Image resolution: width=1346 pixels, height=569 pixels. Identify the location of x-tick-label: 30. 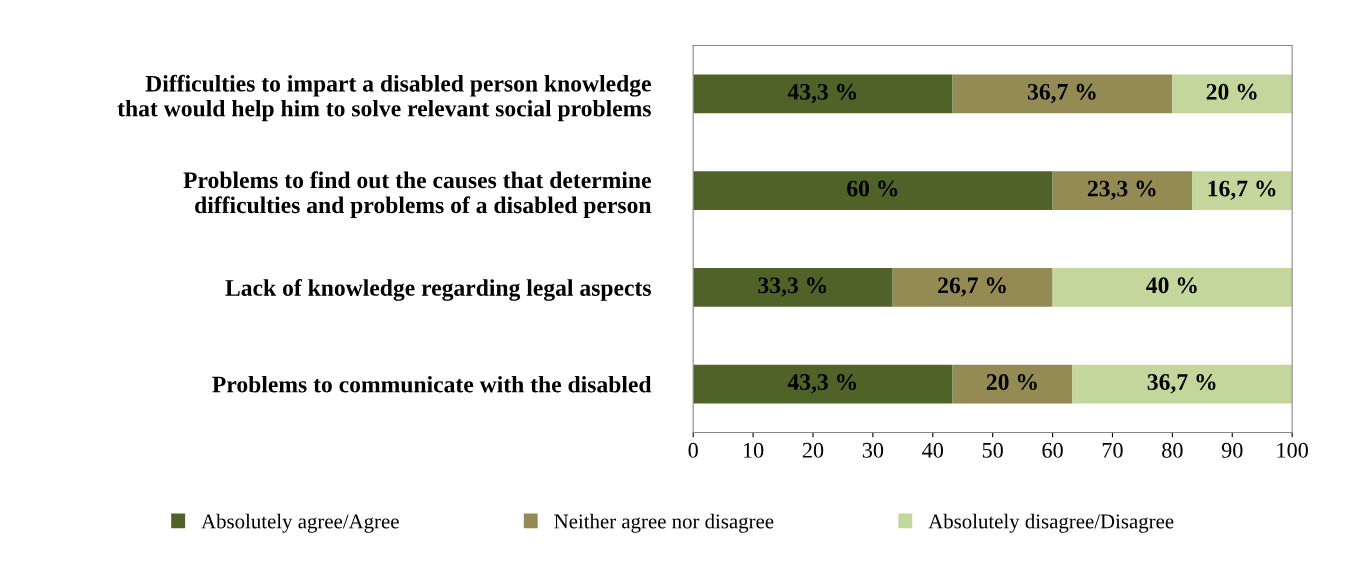
(873, 450).